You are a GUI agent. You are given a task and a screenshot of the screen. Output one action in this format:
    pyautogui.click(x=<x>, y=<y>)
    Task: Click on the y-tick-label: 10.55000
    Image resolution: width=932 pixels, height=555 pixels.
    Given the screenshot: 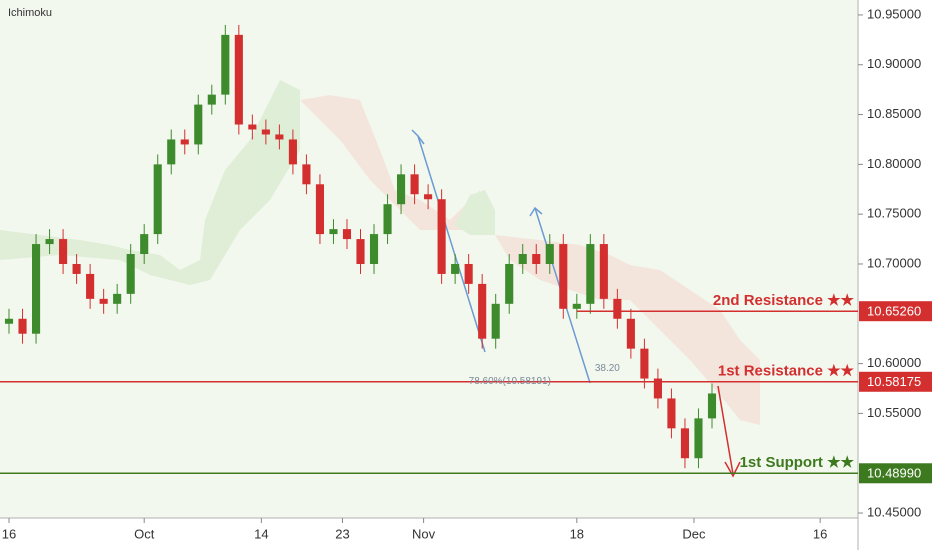 What is the action you would take?
    pyautogui.click(x=894, y=412)
    